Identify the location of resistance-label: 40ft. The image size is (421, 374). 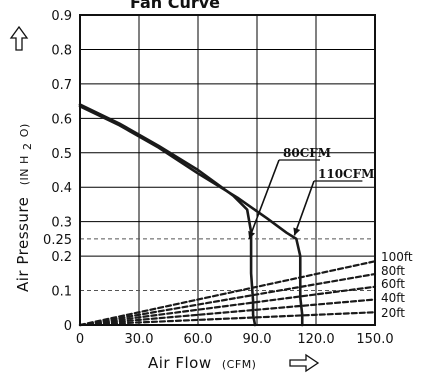
(393, 298).